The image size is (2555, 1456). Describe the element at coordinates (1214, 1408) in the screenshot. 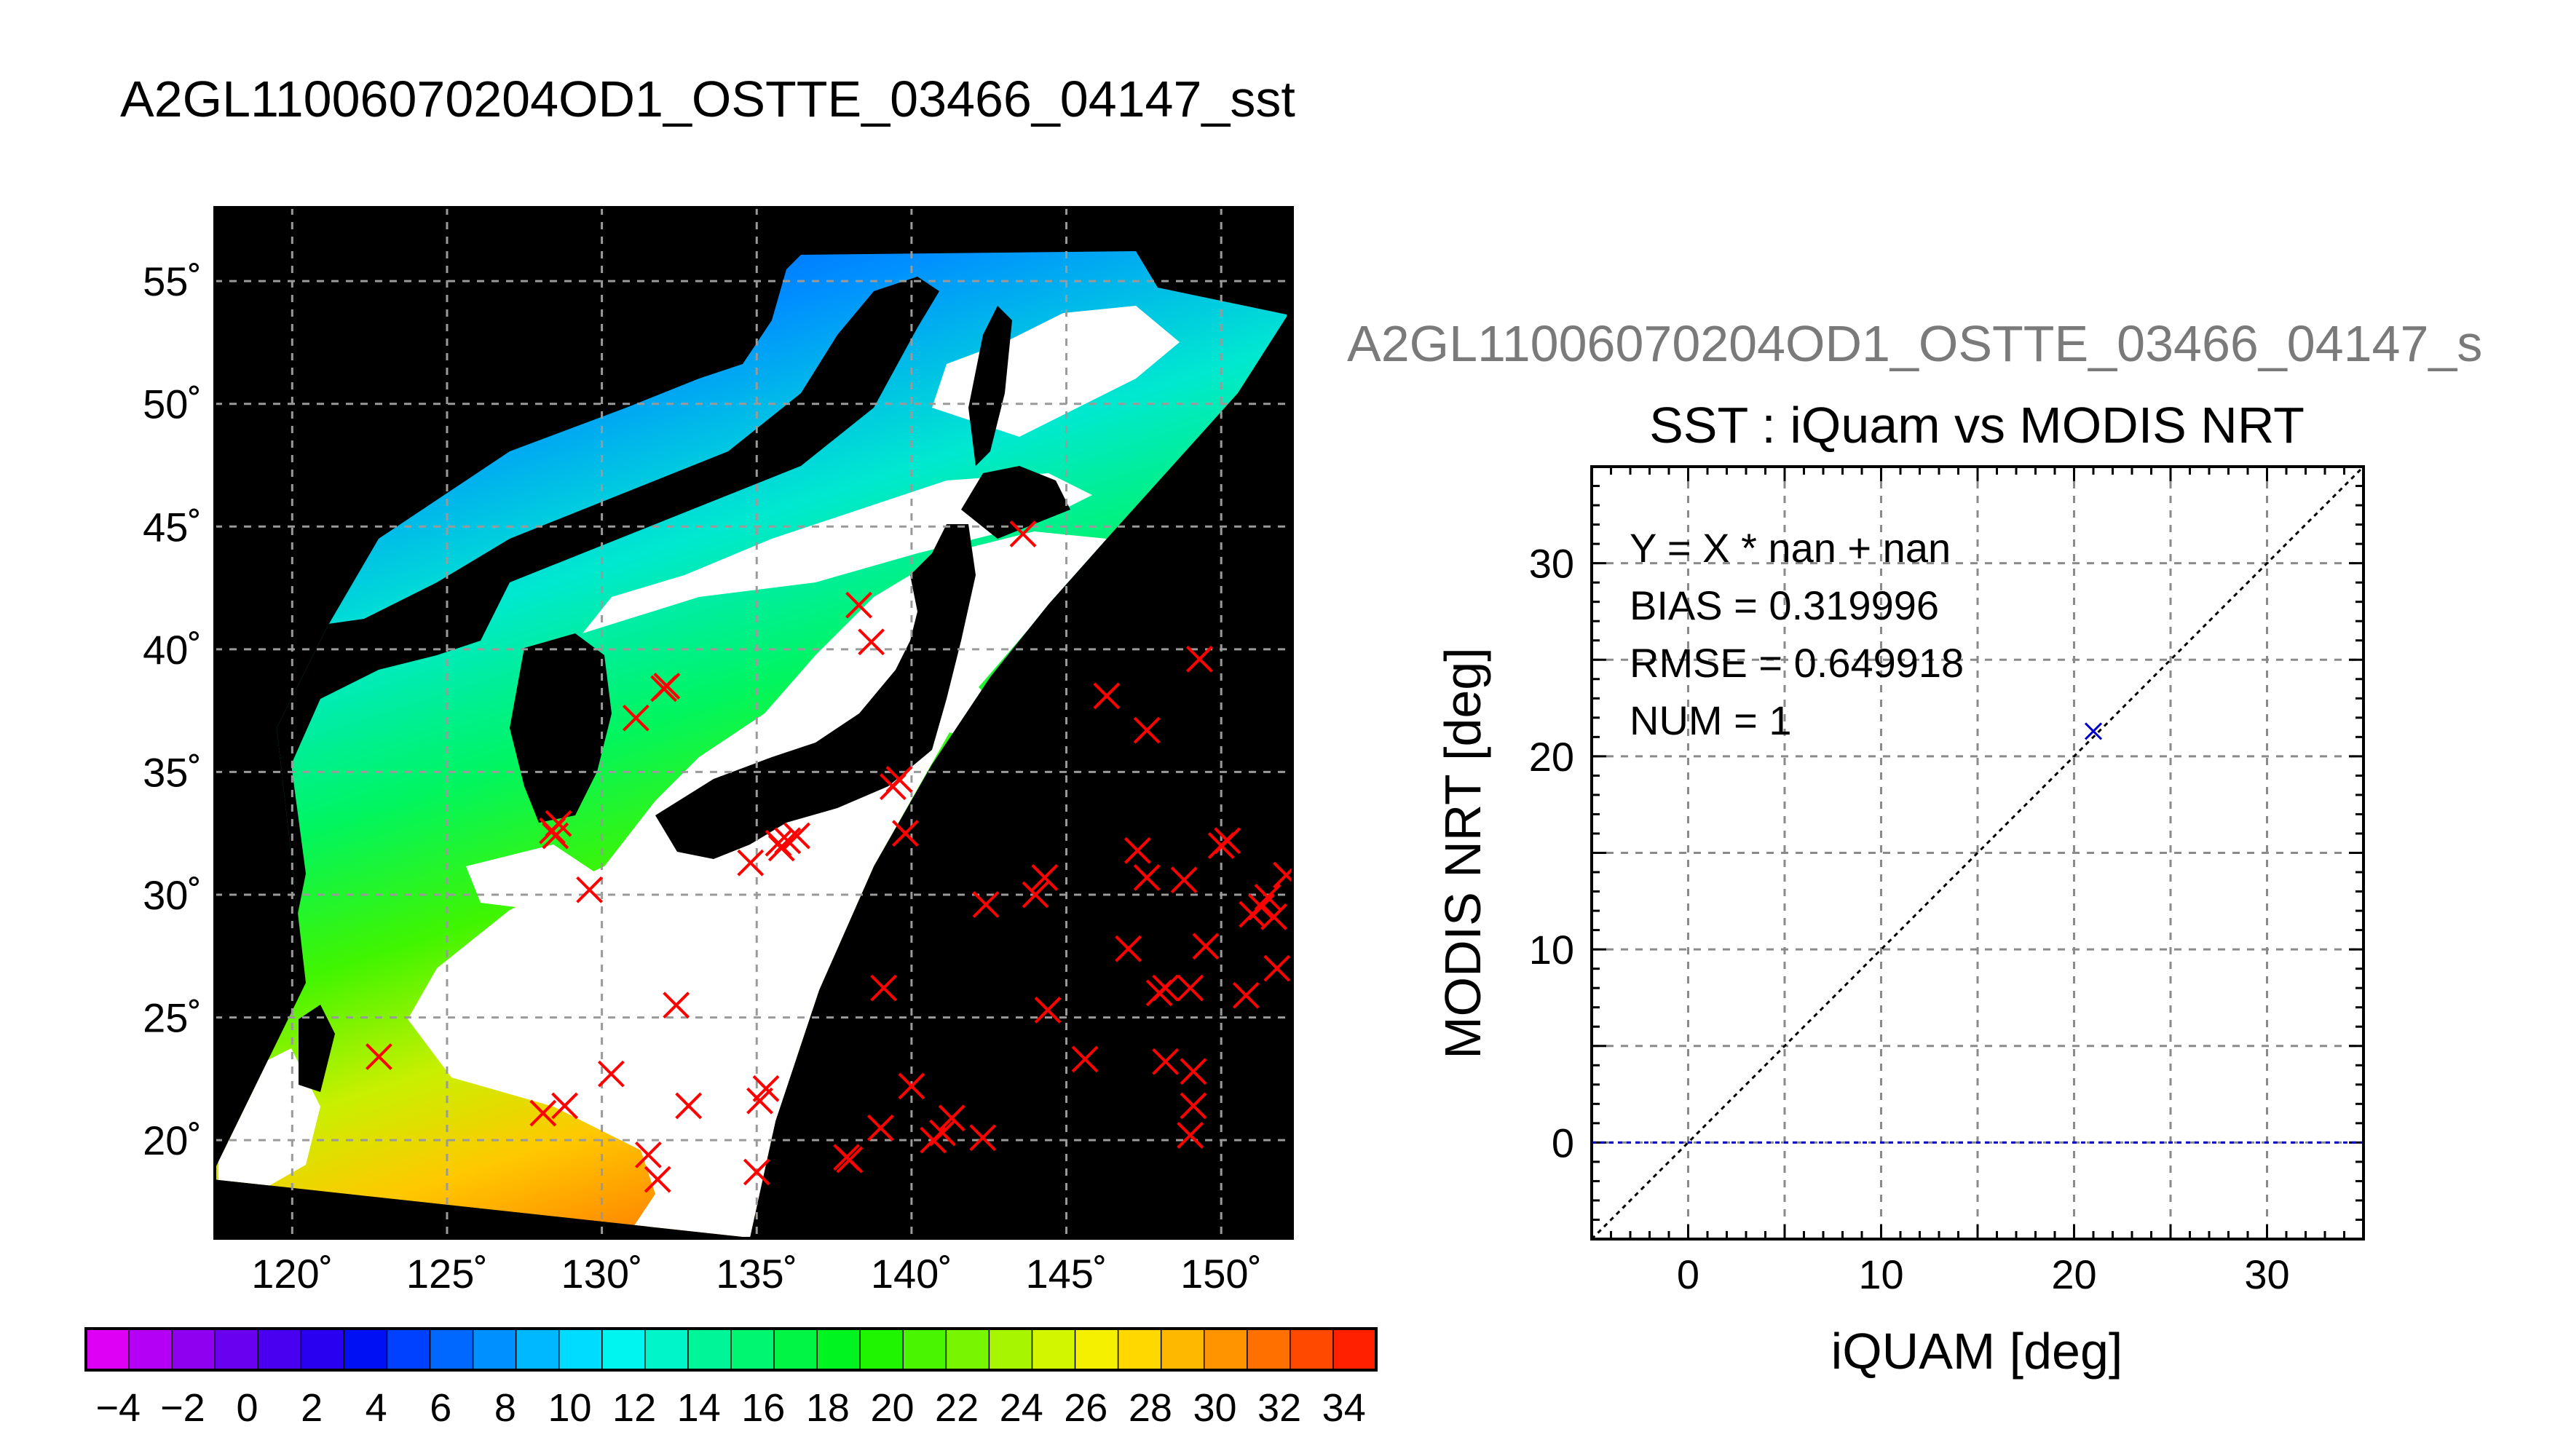

I see `colorbar-tick-label: 30` at that location.